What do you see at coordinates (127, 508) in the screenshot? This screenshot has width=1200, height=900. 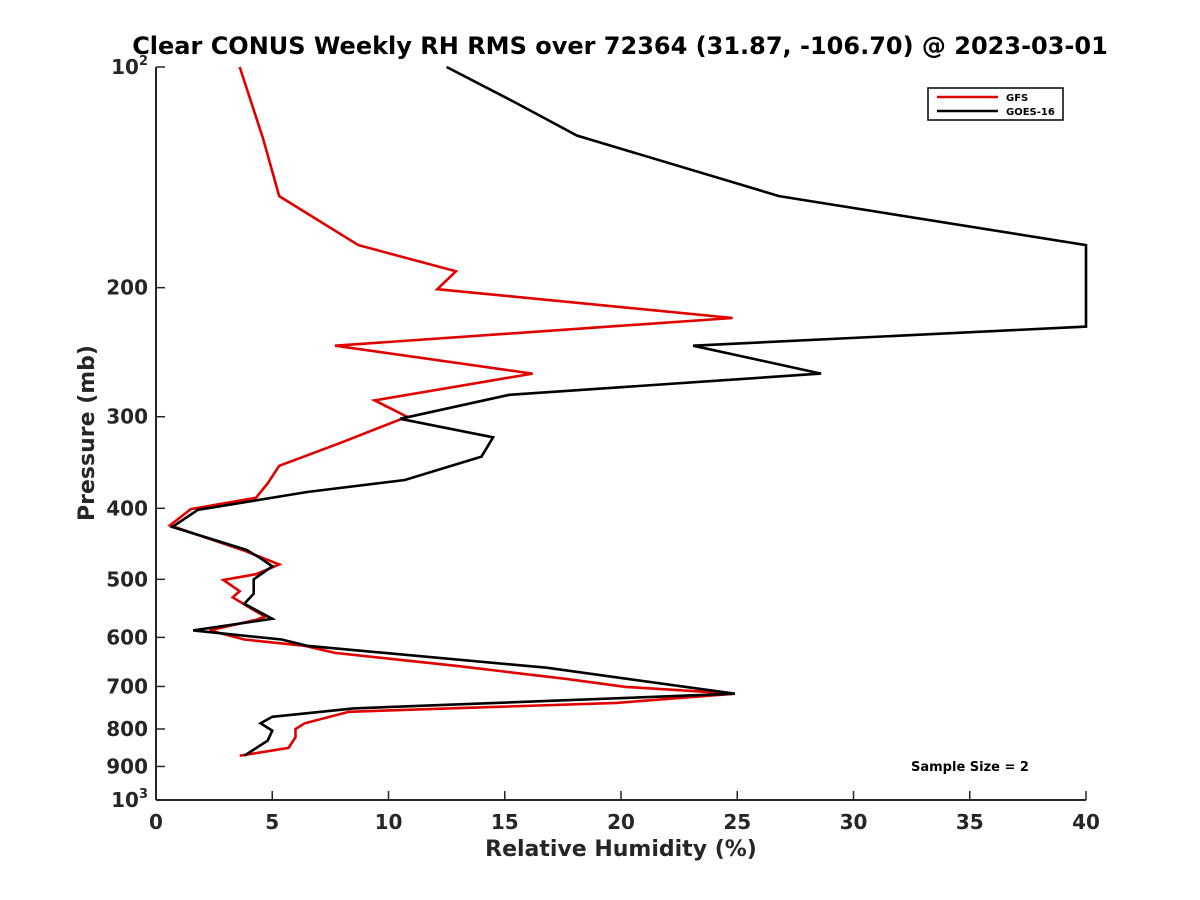 I see `y-tick-label: 400` at bounding box center [127, 508].